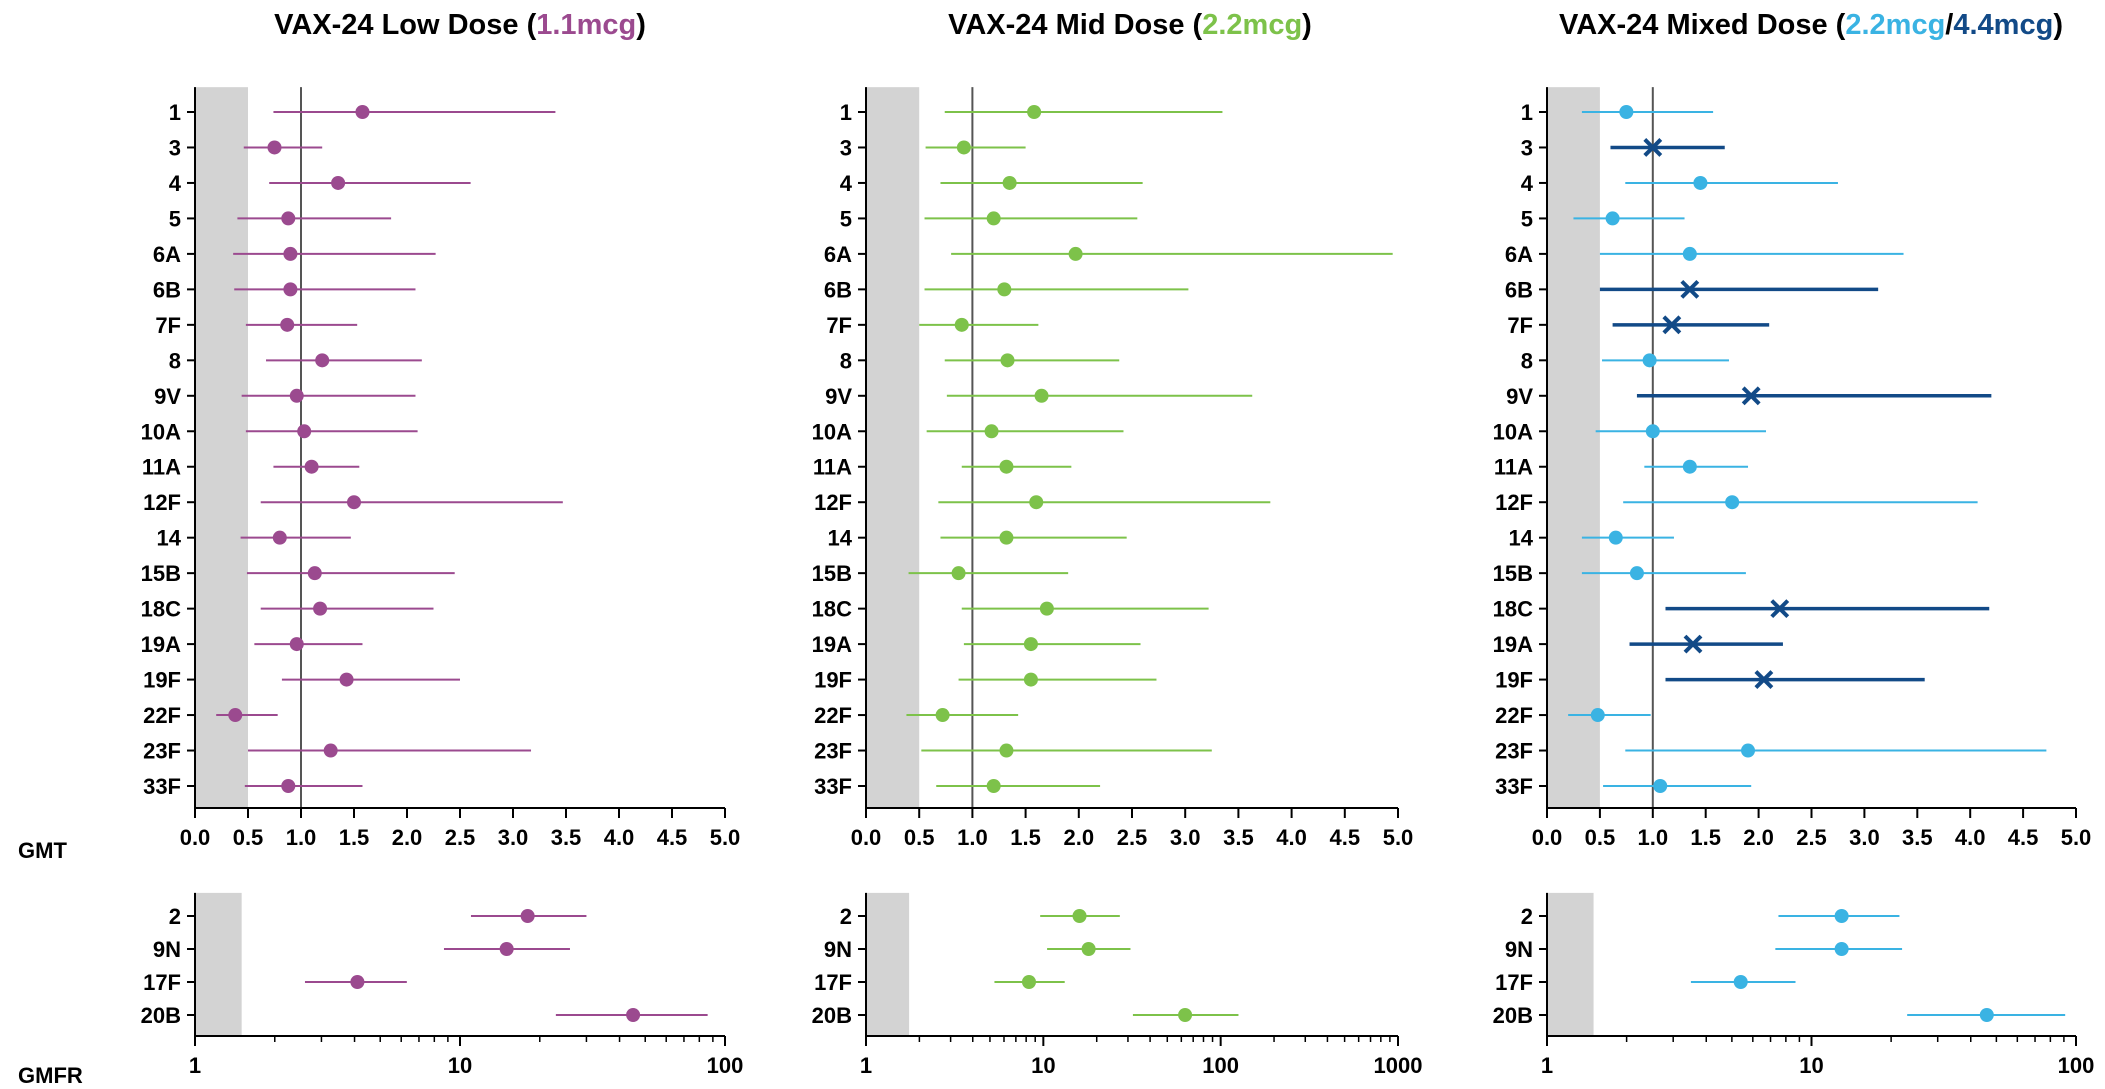  Describe the element at coordinates (1028, 982) in the screenshot. I see `mid-gmfr-point` at that location.